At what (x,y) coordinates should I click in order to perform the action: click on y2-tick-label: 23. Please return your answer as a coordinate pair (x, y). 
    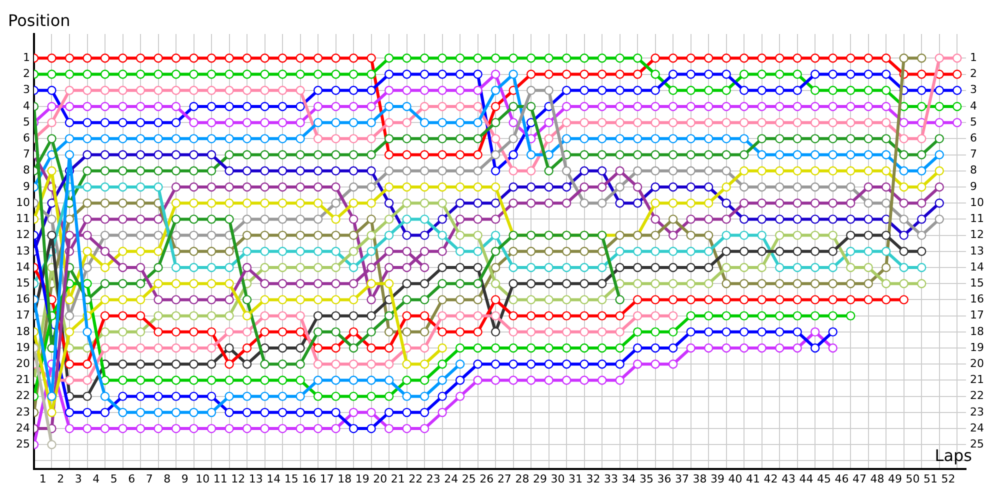
    Looking at the image, I should click on (977, 411).